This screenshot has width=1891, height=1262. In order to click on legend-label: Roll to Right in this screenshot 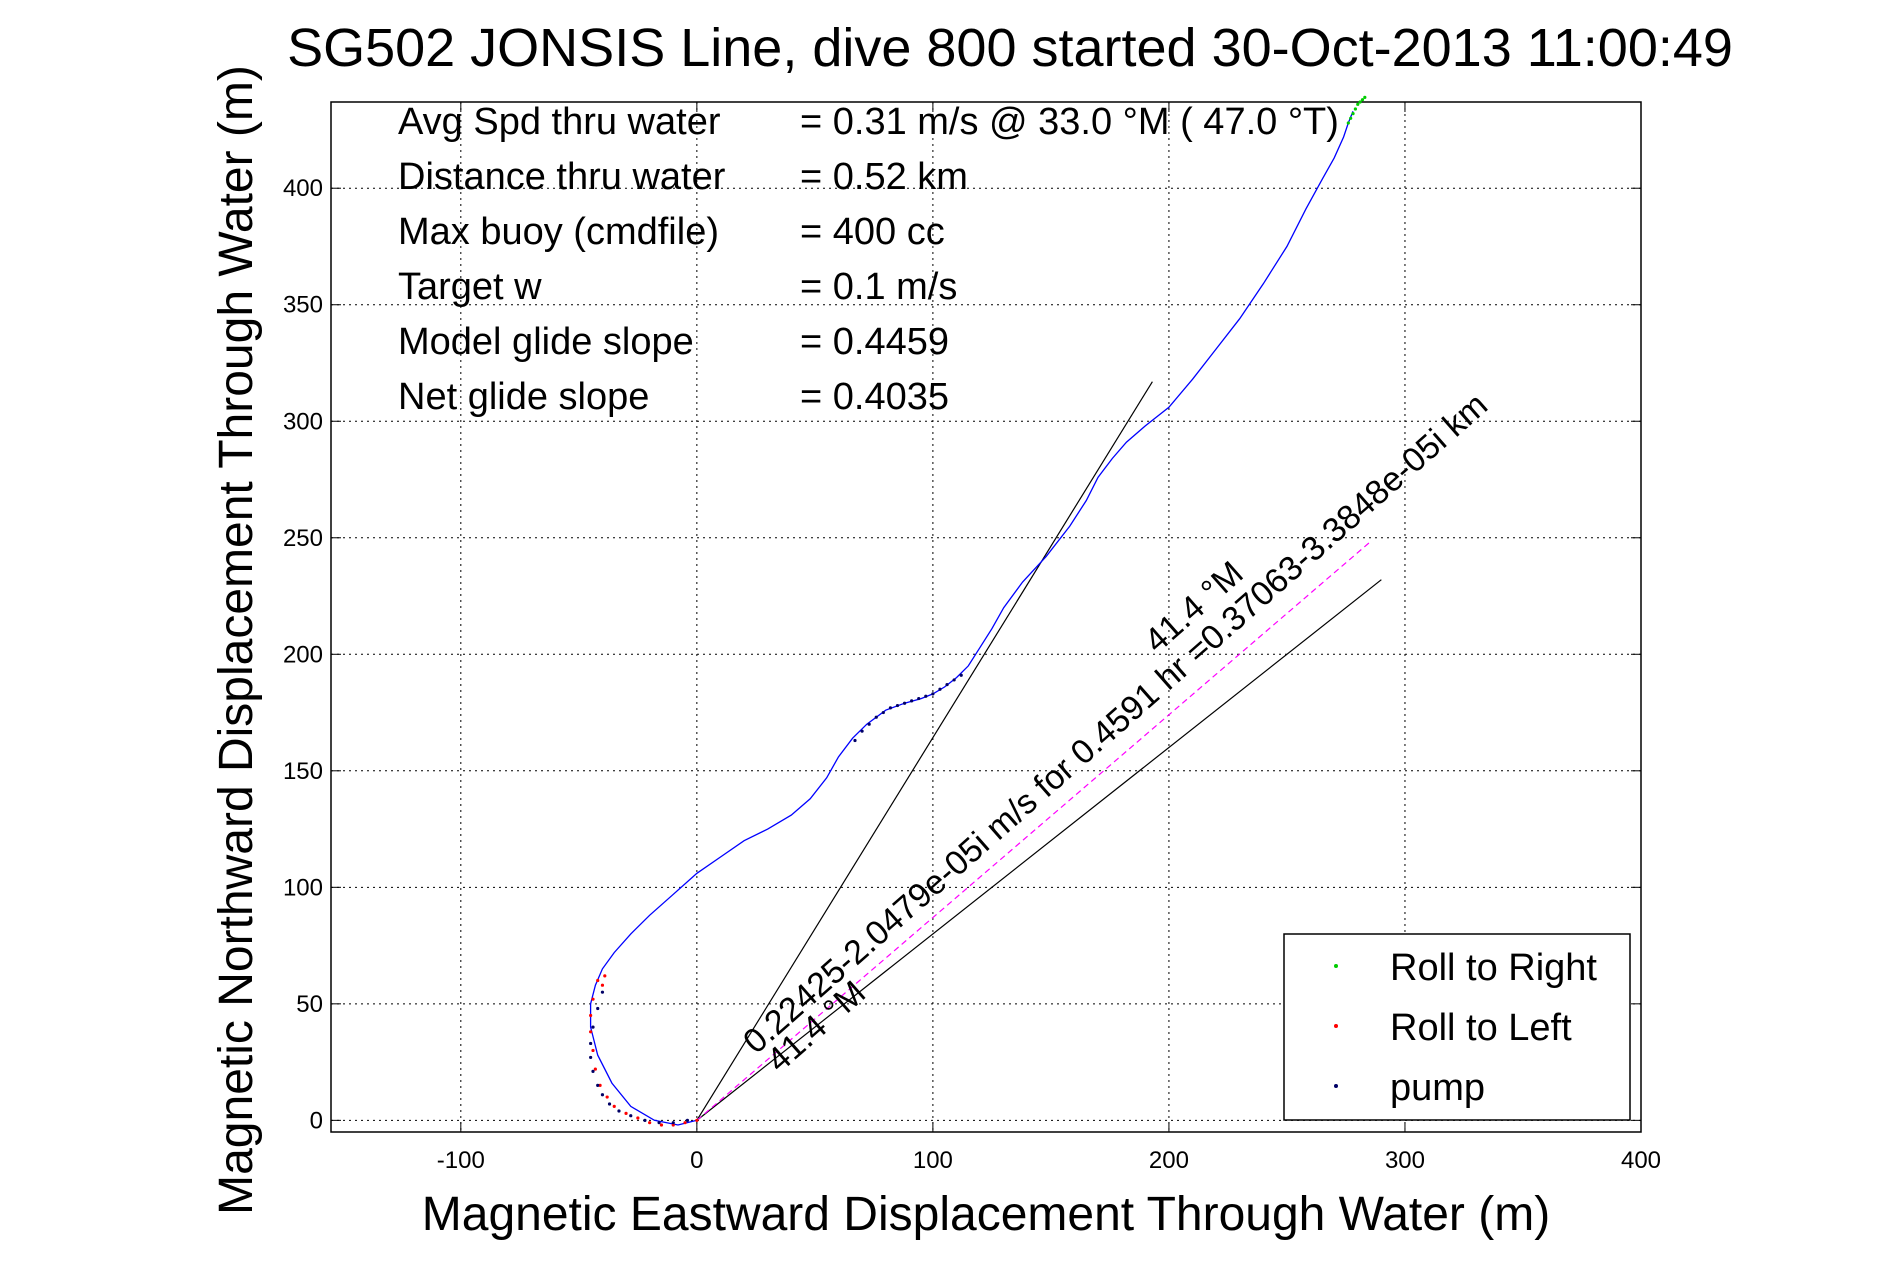, I will do `click(1493, 968)`.